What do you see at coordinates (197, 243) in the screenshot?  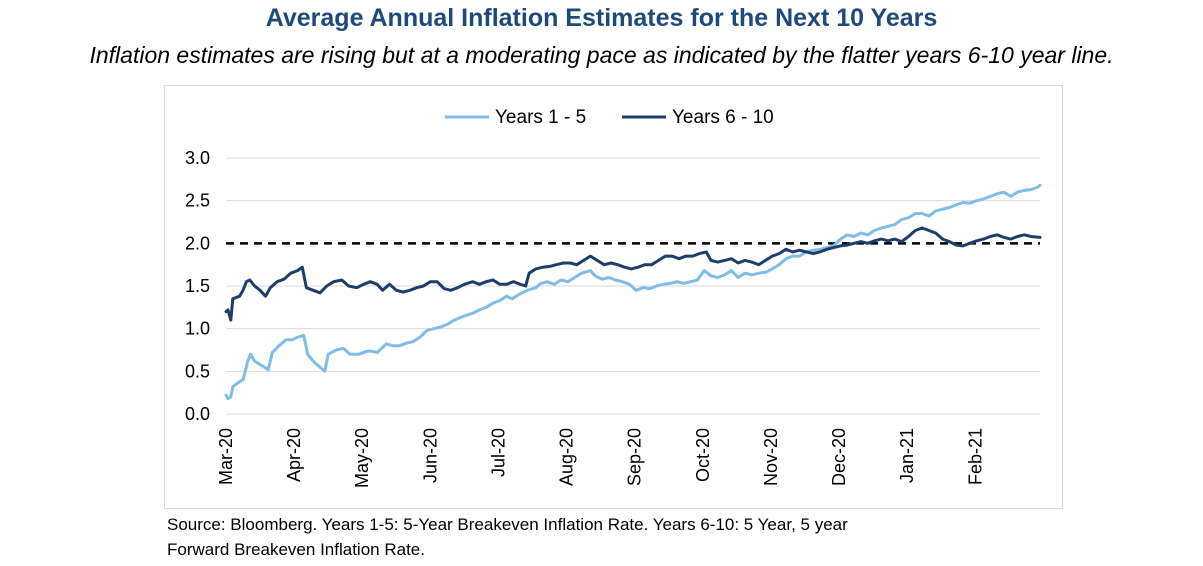 I see `y-tick-label: 2.0` at bounding box center [197, 243].